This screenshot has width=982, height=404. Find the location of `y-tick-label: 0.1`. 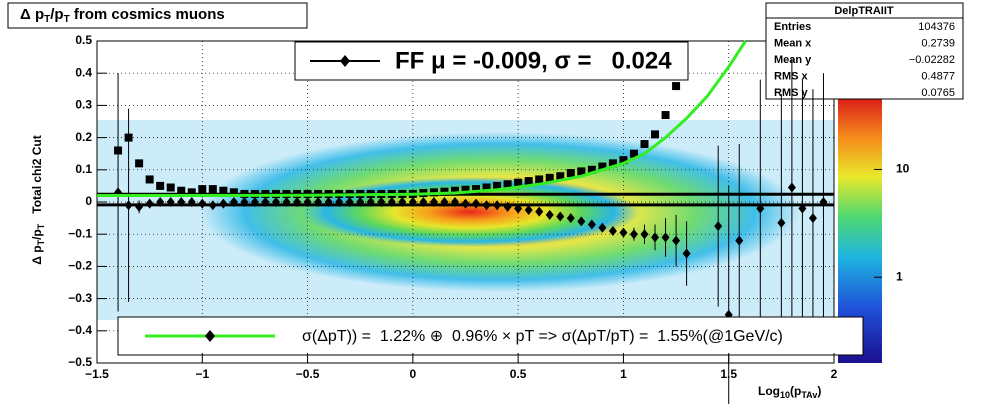

y-tick-label: 0.1 is located at coordinates (83, 169).